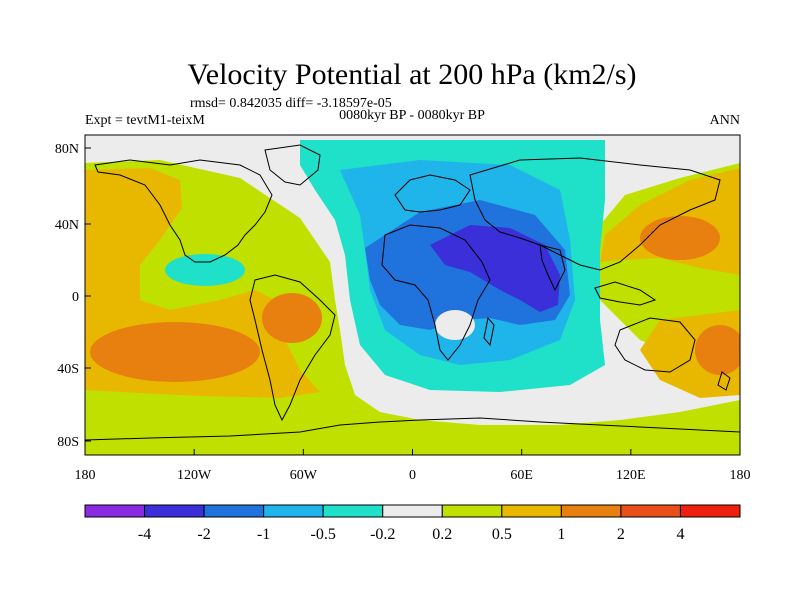 This screenshot has width=800, height=600. I want to click on lat-label: 80S, so click(68, 442).